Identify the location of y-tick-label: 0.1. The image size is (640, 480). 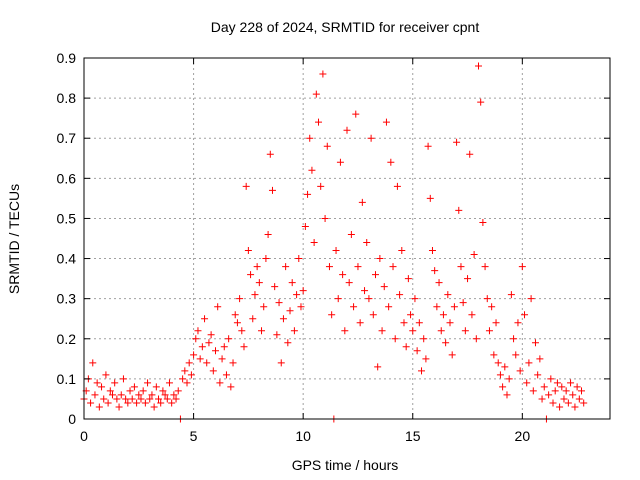
(67, 379).